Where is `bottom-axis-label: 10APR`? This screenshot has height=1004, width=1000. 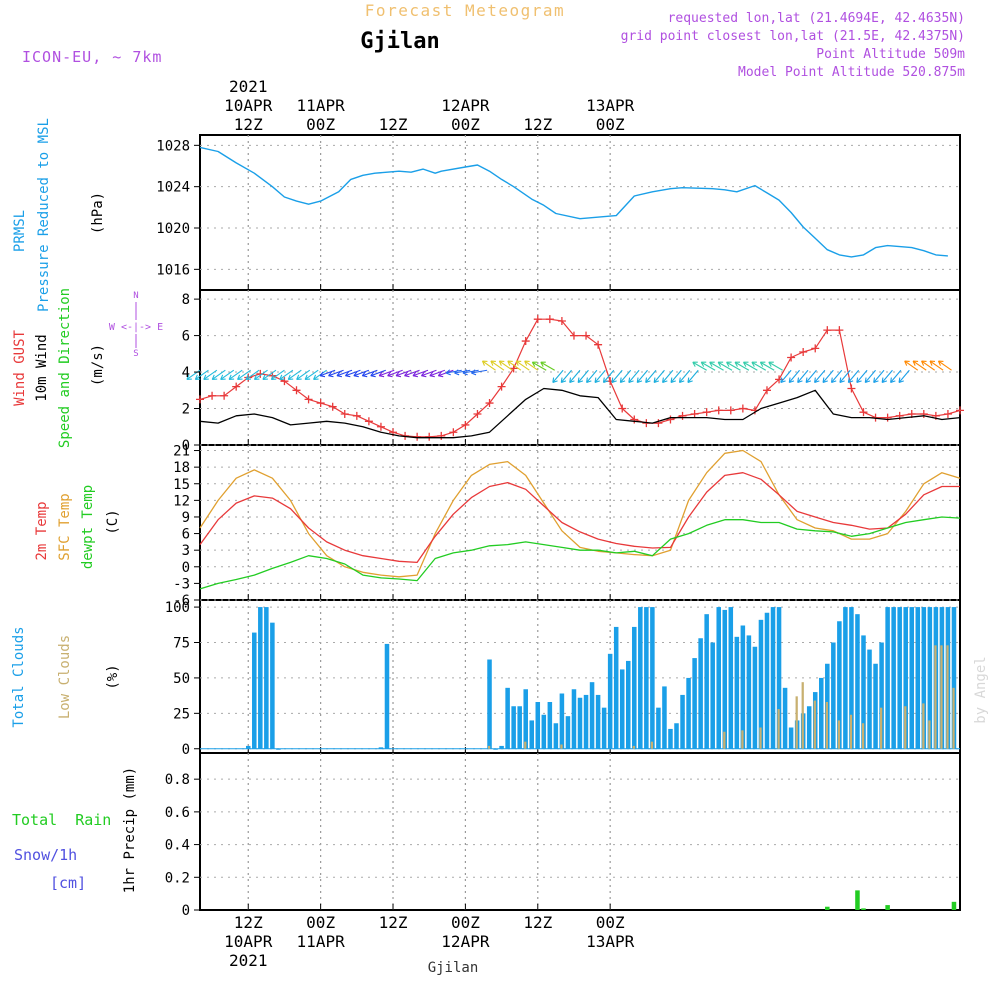
bottom-axis-label: 10APR is located at coordinates (248, 941).